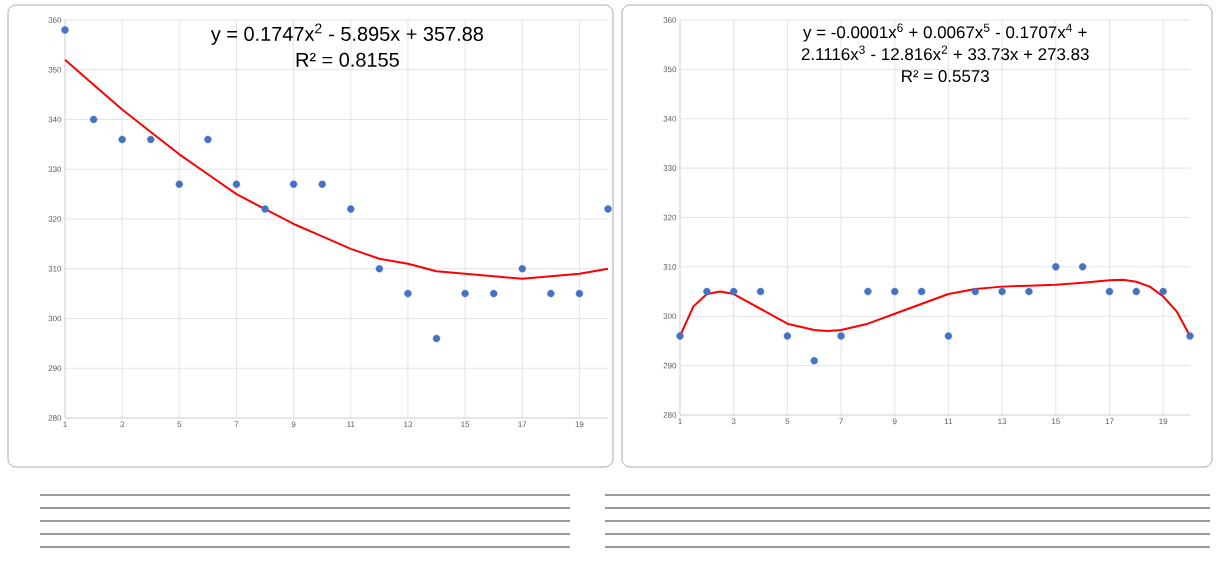 The height and width of the screenshot is (567, 1222). What do you see at coordinates (346, 34) in the screenshot?
I see `annotation: y = 0.1747x$^{2}$ - 5.895x + 357.88` at bounding box center [346, 34].